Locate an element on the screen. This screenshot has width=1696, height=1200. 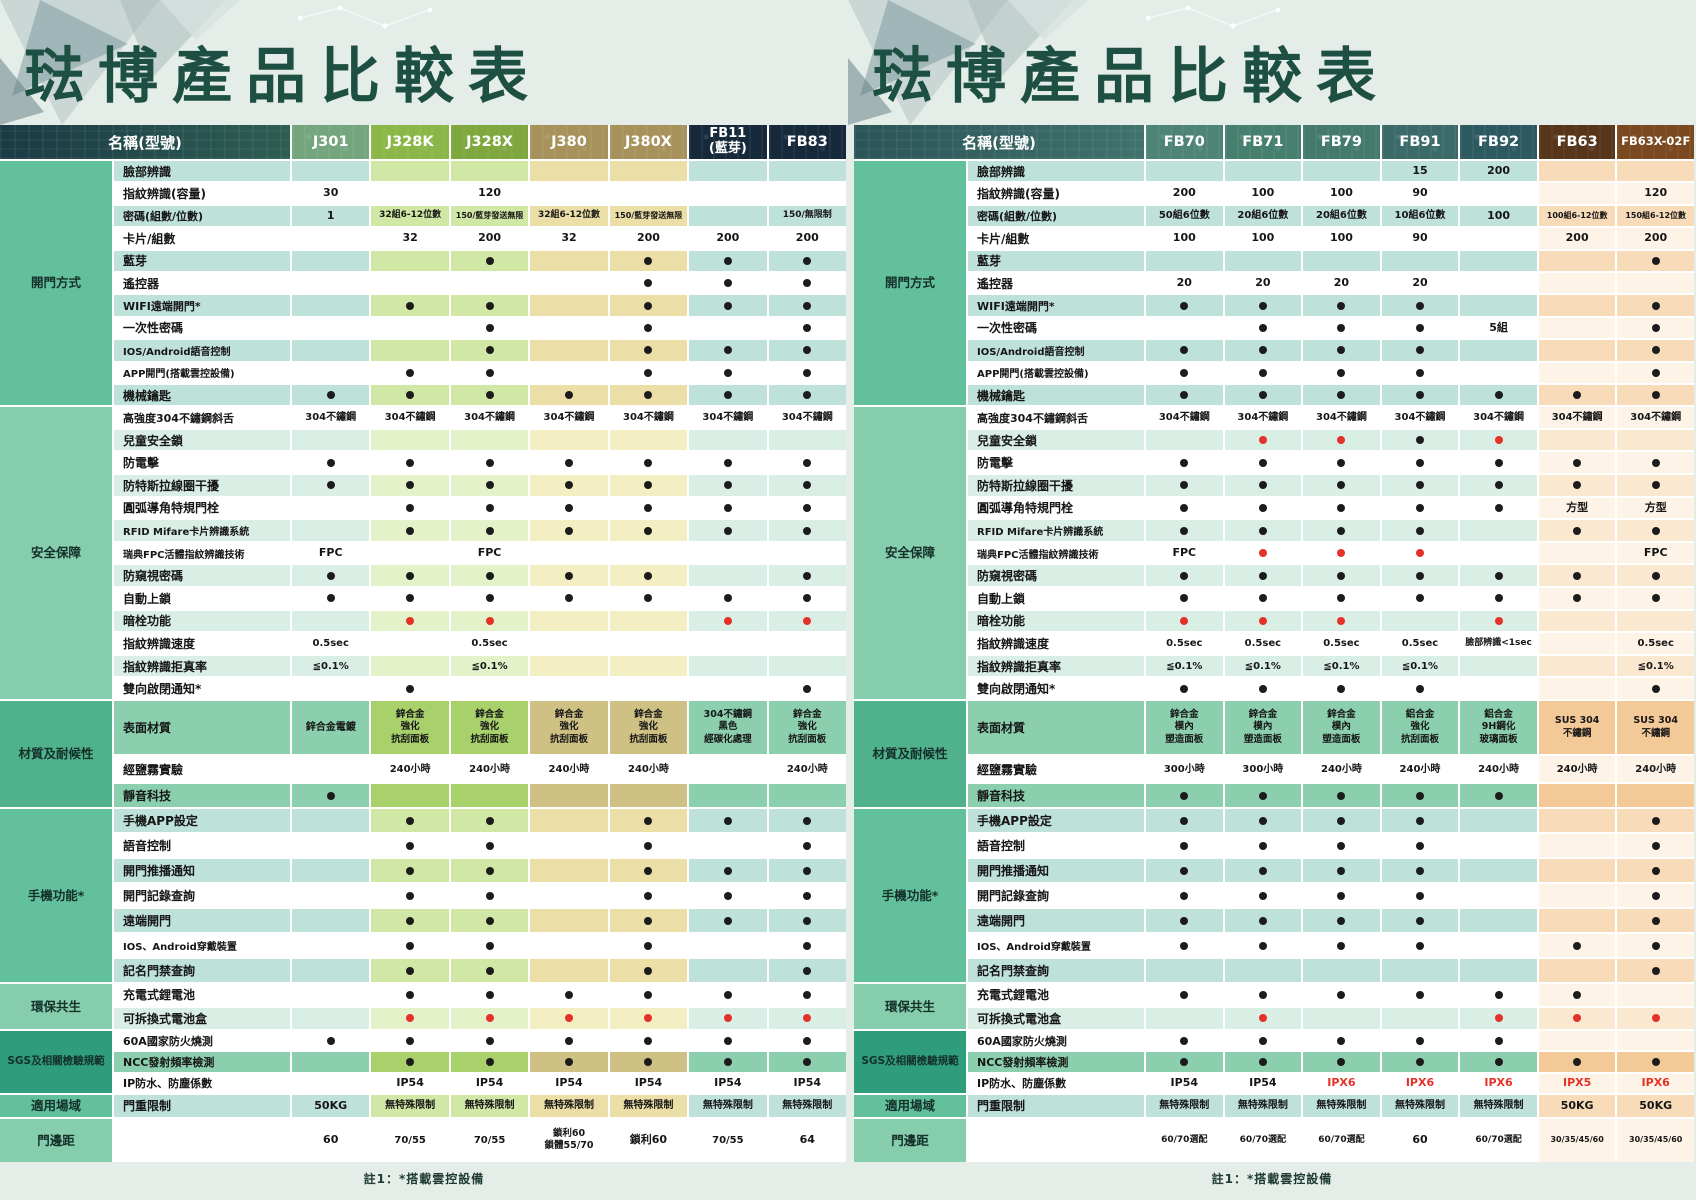
row-label-記名門禁查詢: 記名門禁查詢 is located at coordinates (1056, 971).